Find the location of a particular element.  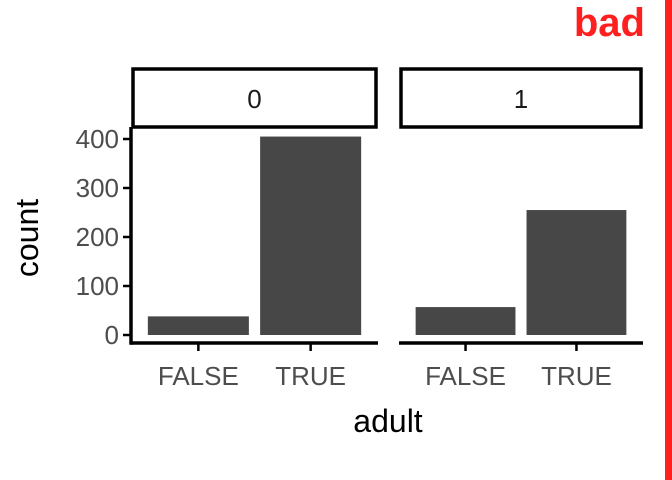

y-tick-label: 100 is located at coordinates (97, 286).